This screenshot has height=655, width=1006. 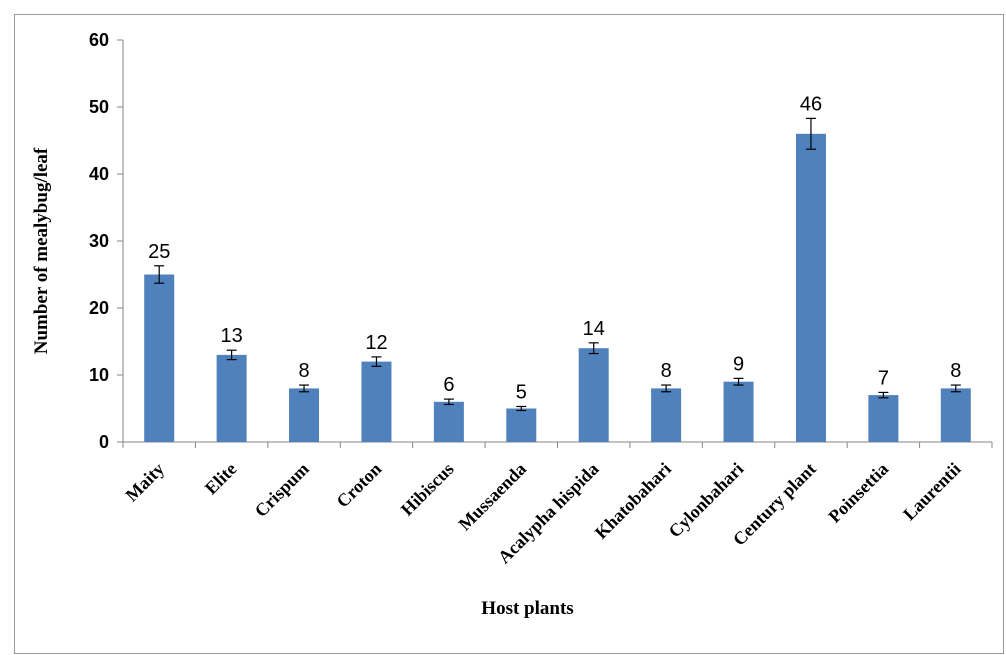 I want to click on data-label: 14, so click(x=594, y=329).